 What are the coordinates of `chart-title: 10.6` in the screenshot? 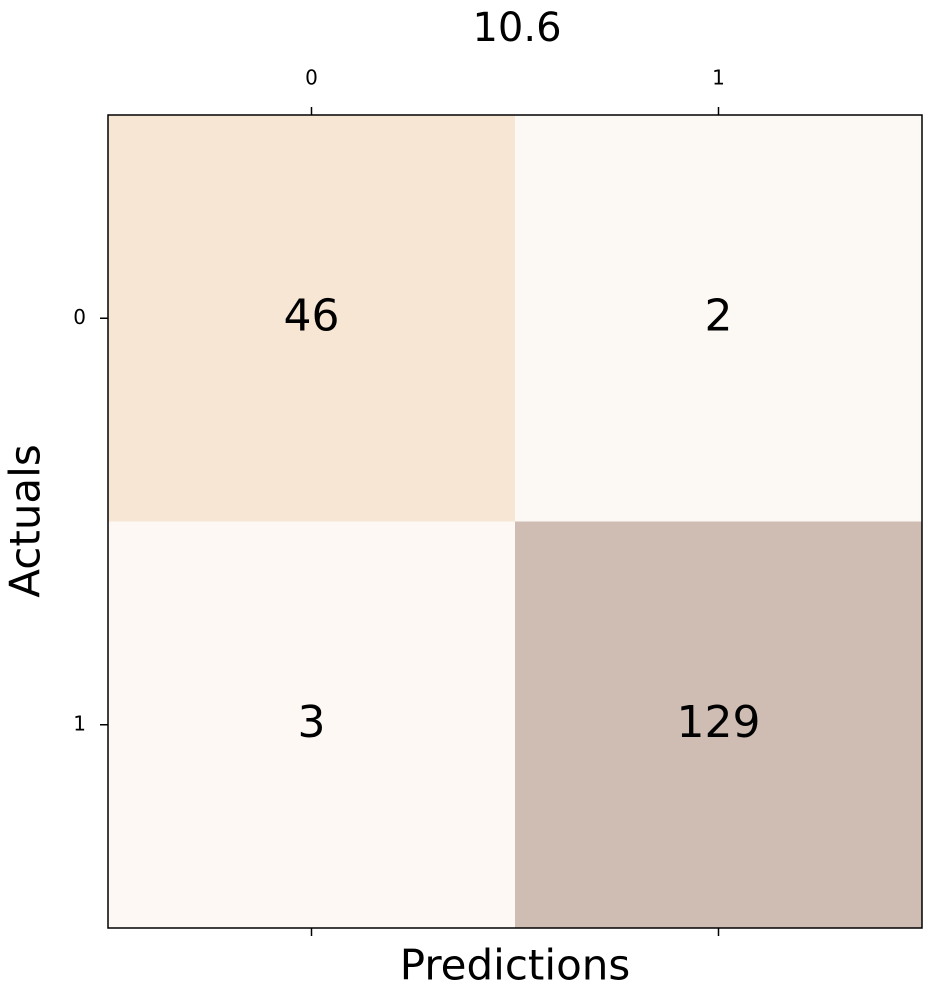 It's located at (516, 28).